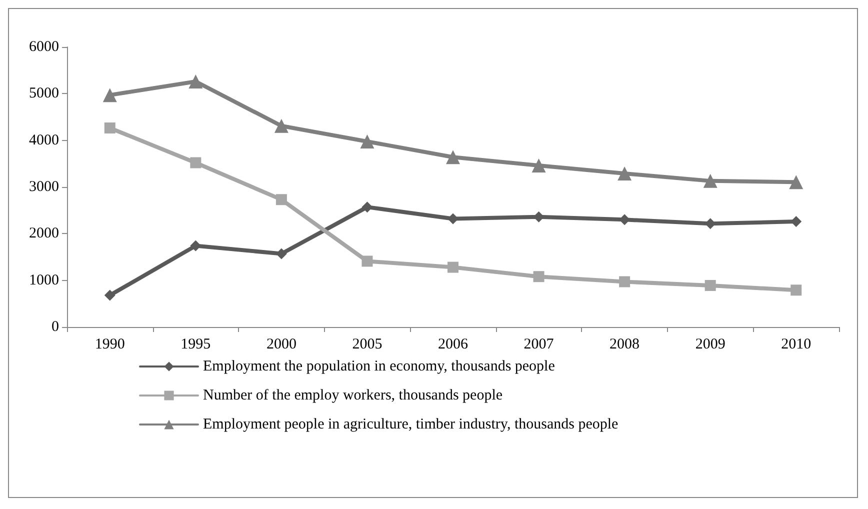 This screenshot has width=868, height=509. What do you see at coordinates (109, 344) in the screenshot?
I see `x-tick-label: 1990` at bounding box center [109, 344].